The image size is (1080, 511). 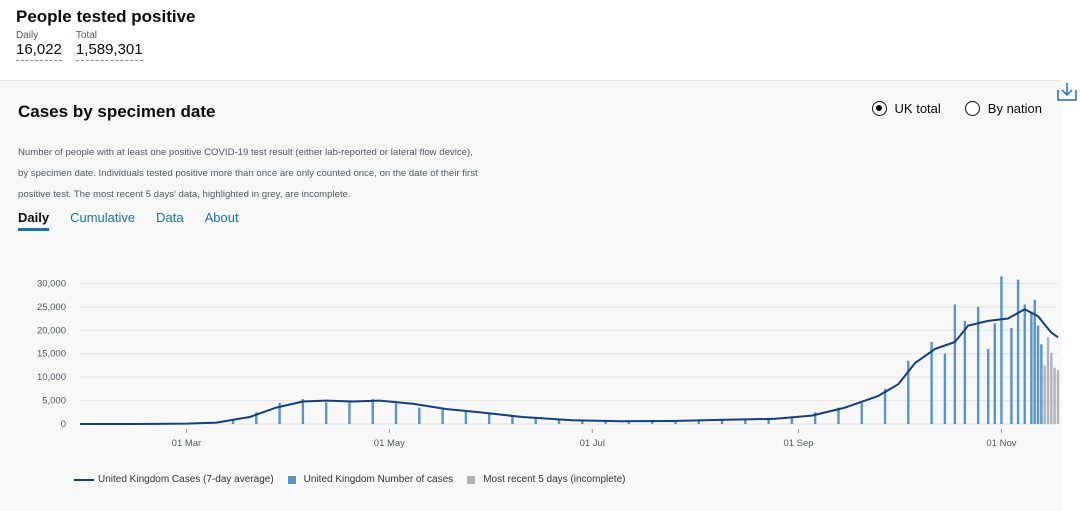 What do you see at coordinates (186, 479) in the screenshot?
I see `legend-label-average: United Kingdom Cases (7-day average)` at bounding box center [186, 479].